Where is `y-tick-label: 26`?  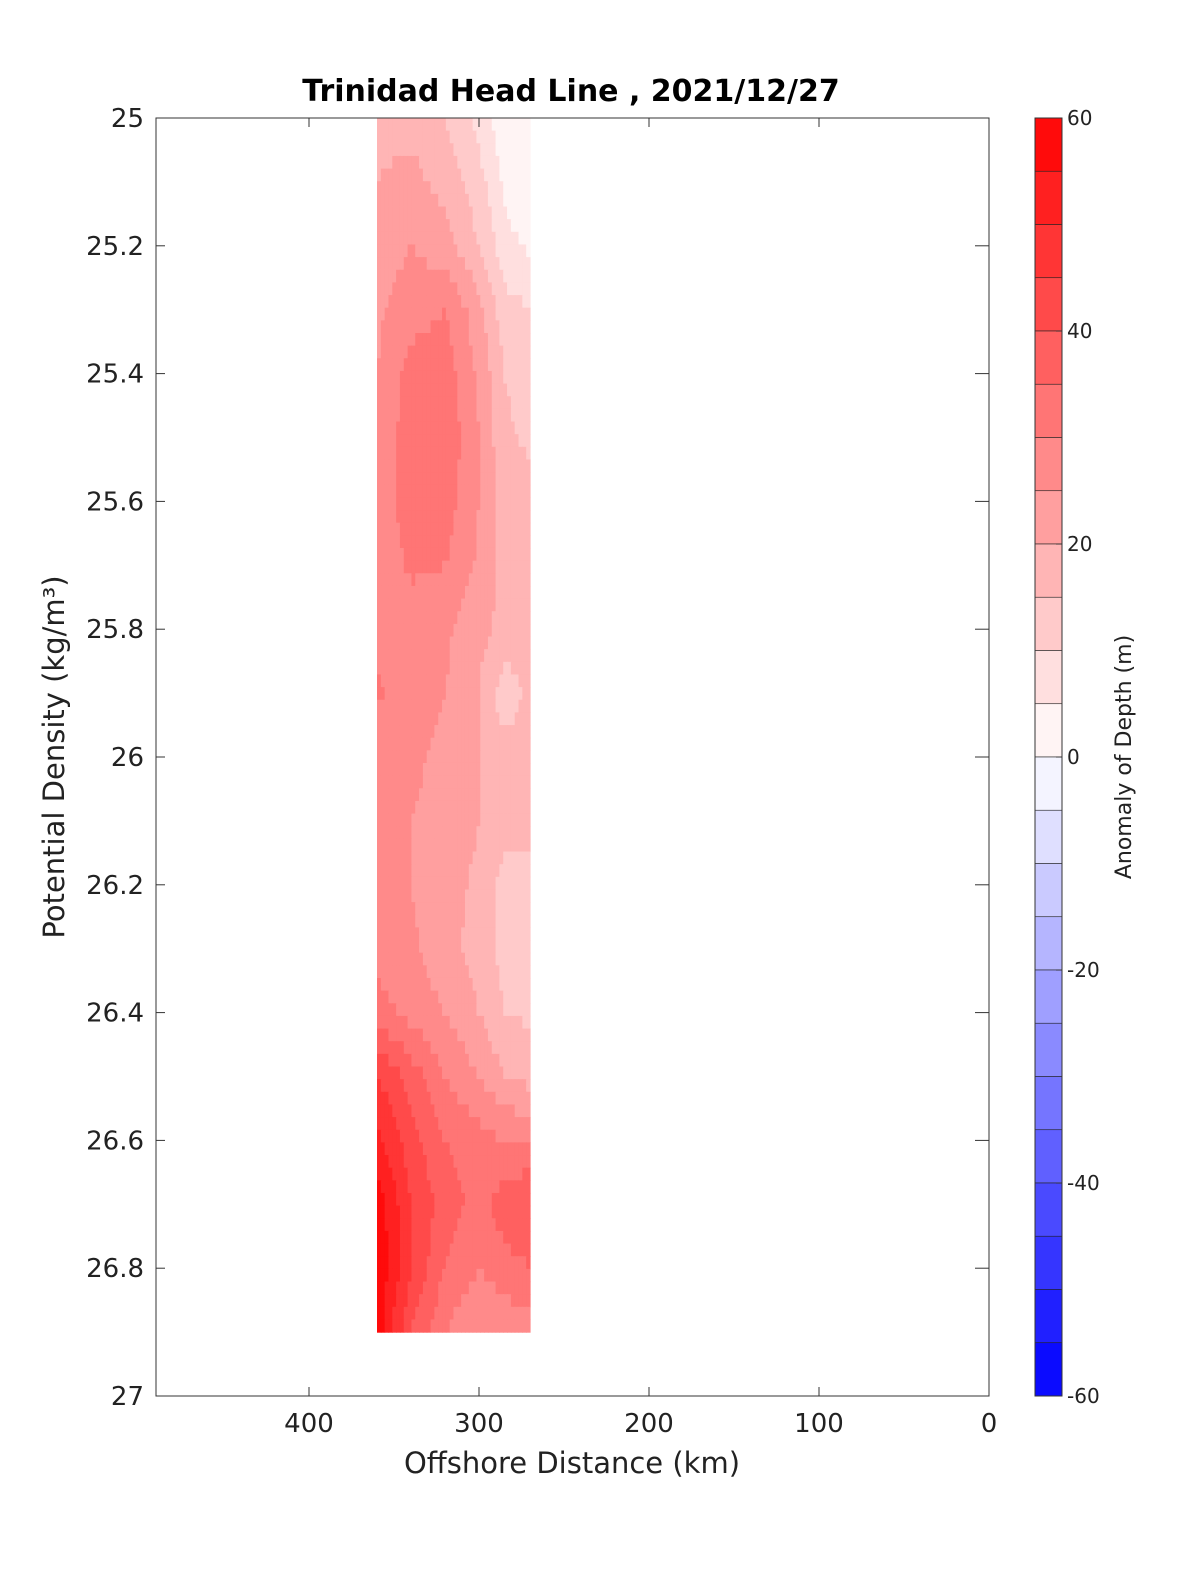 y-tick-label: 26 is located at coordinates (127, 758).